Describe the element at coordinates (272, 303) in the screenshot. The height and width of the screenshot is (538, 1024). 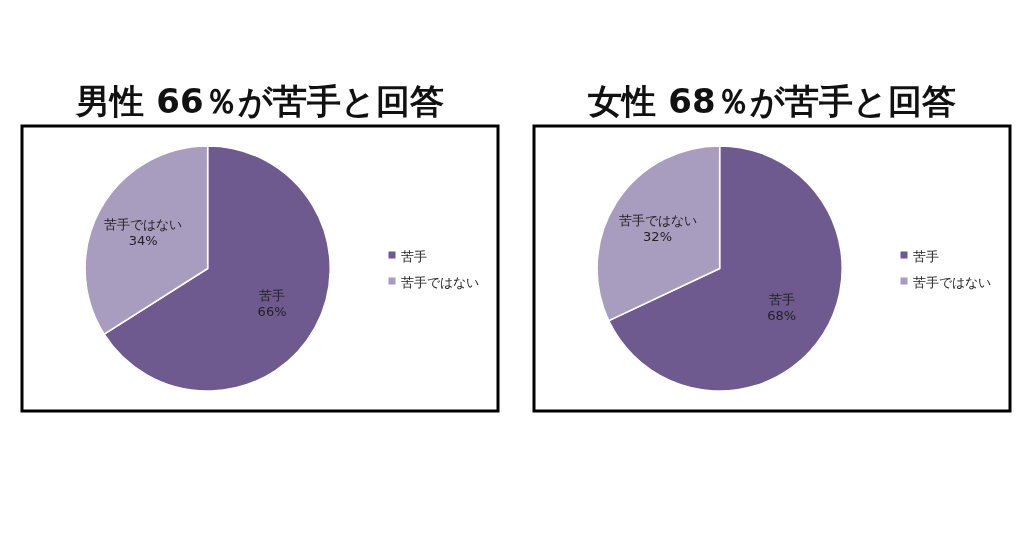
I see `data-label: 苦手 66%` at that location.